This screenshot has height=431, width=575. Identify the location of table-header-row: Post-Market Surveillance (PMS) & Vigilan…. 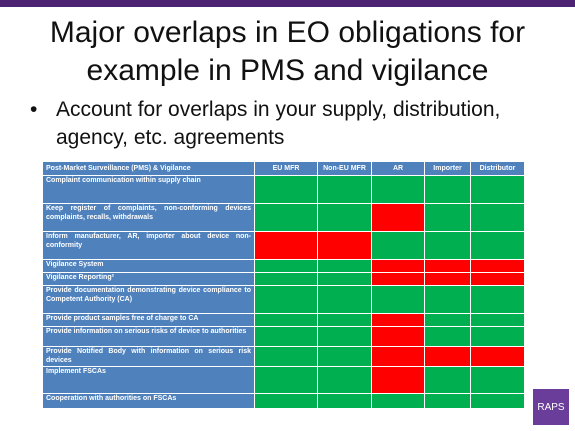
(283, 168).